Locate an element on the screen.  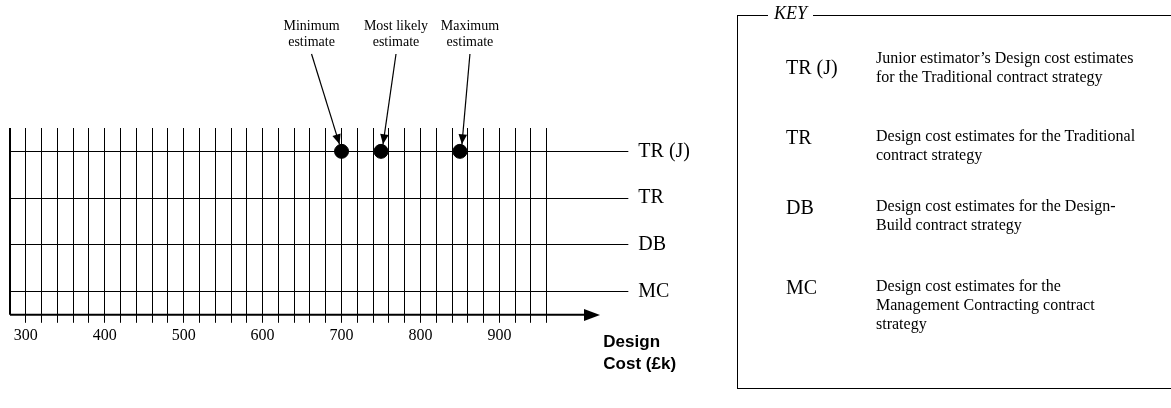
x-tick-label: 700 is located at coordinates (341, 334).